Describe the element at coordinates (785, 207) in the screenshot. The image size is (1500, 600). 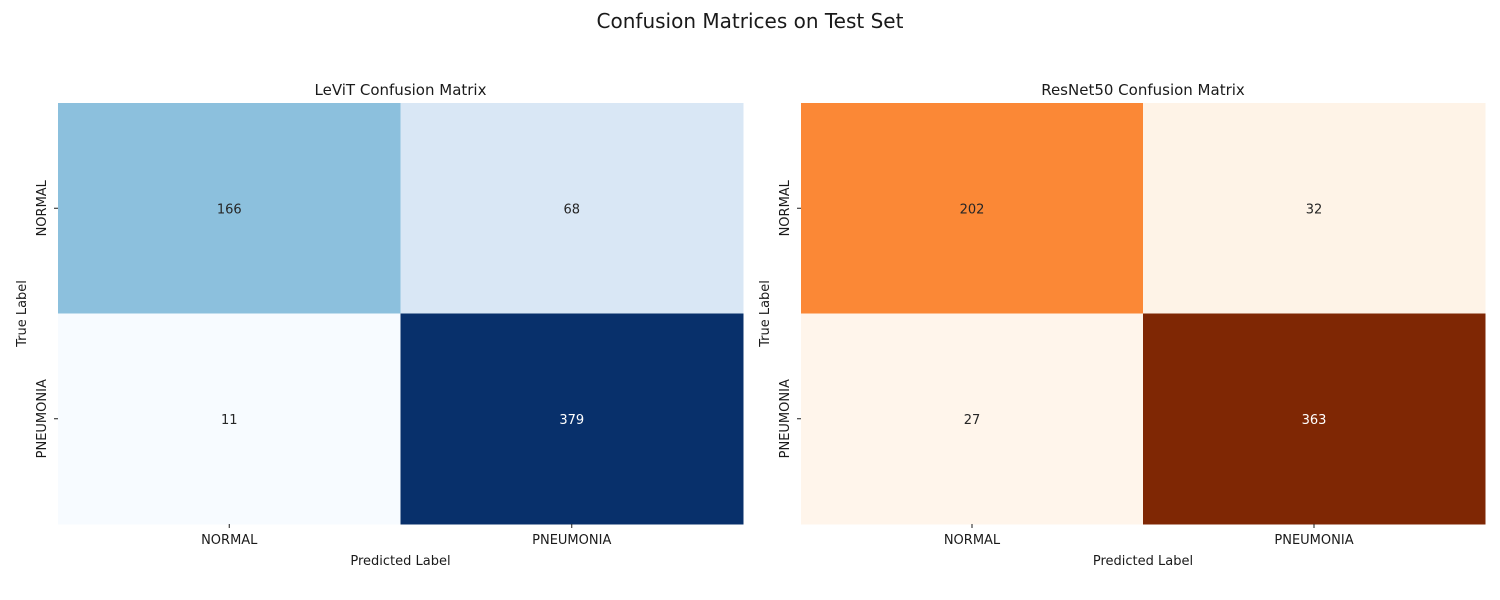
I see `resnet50-y-tick-label-0: NORMAL` at that location.